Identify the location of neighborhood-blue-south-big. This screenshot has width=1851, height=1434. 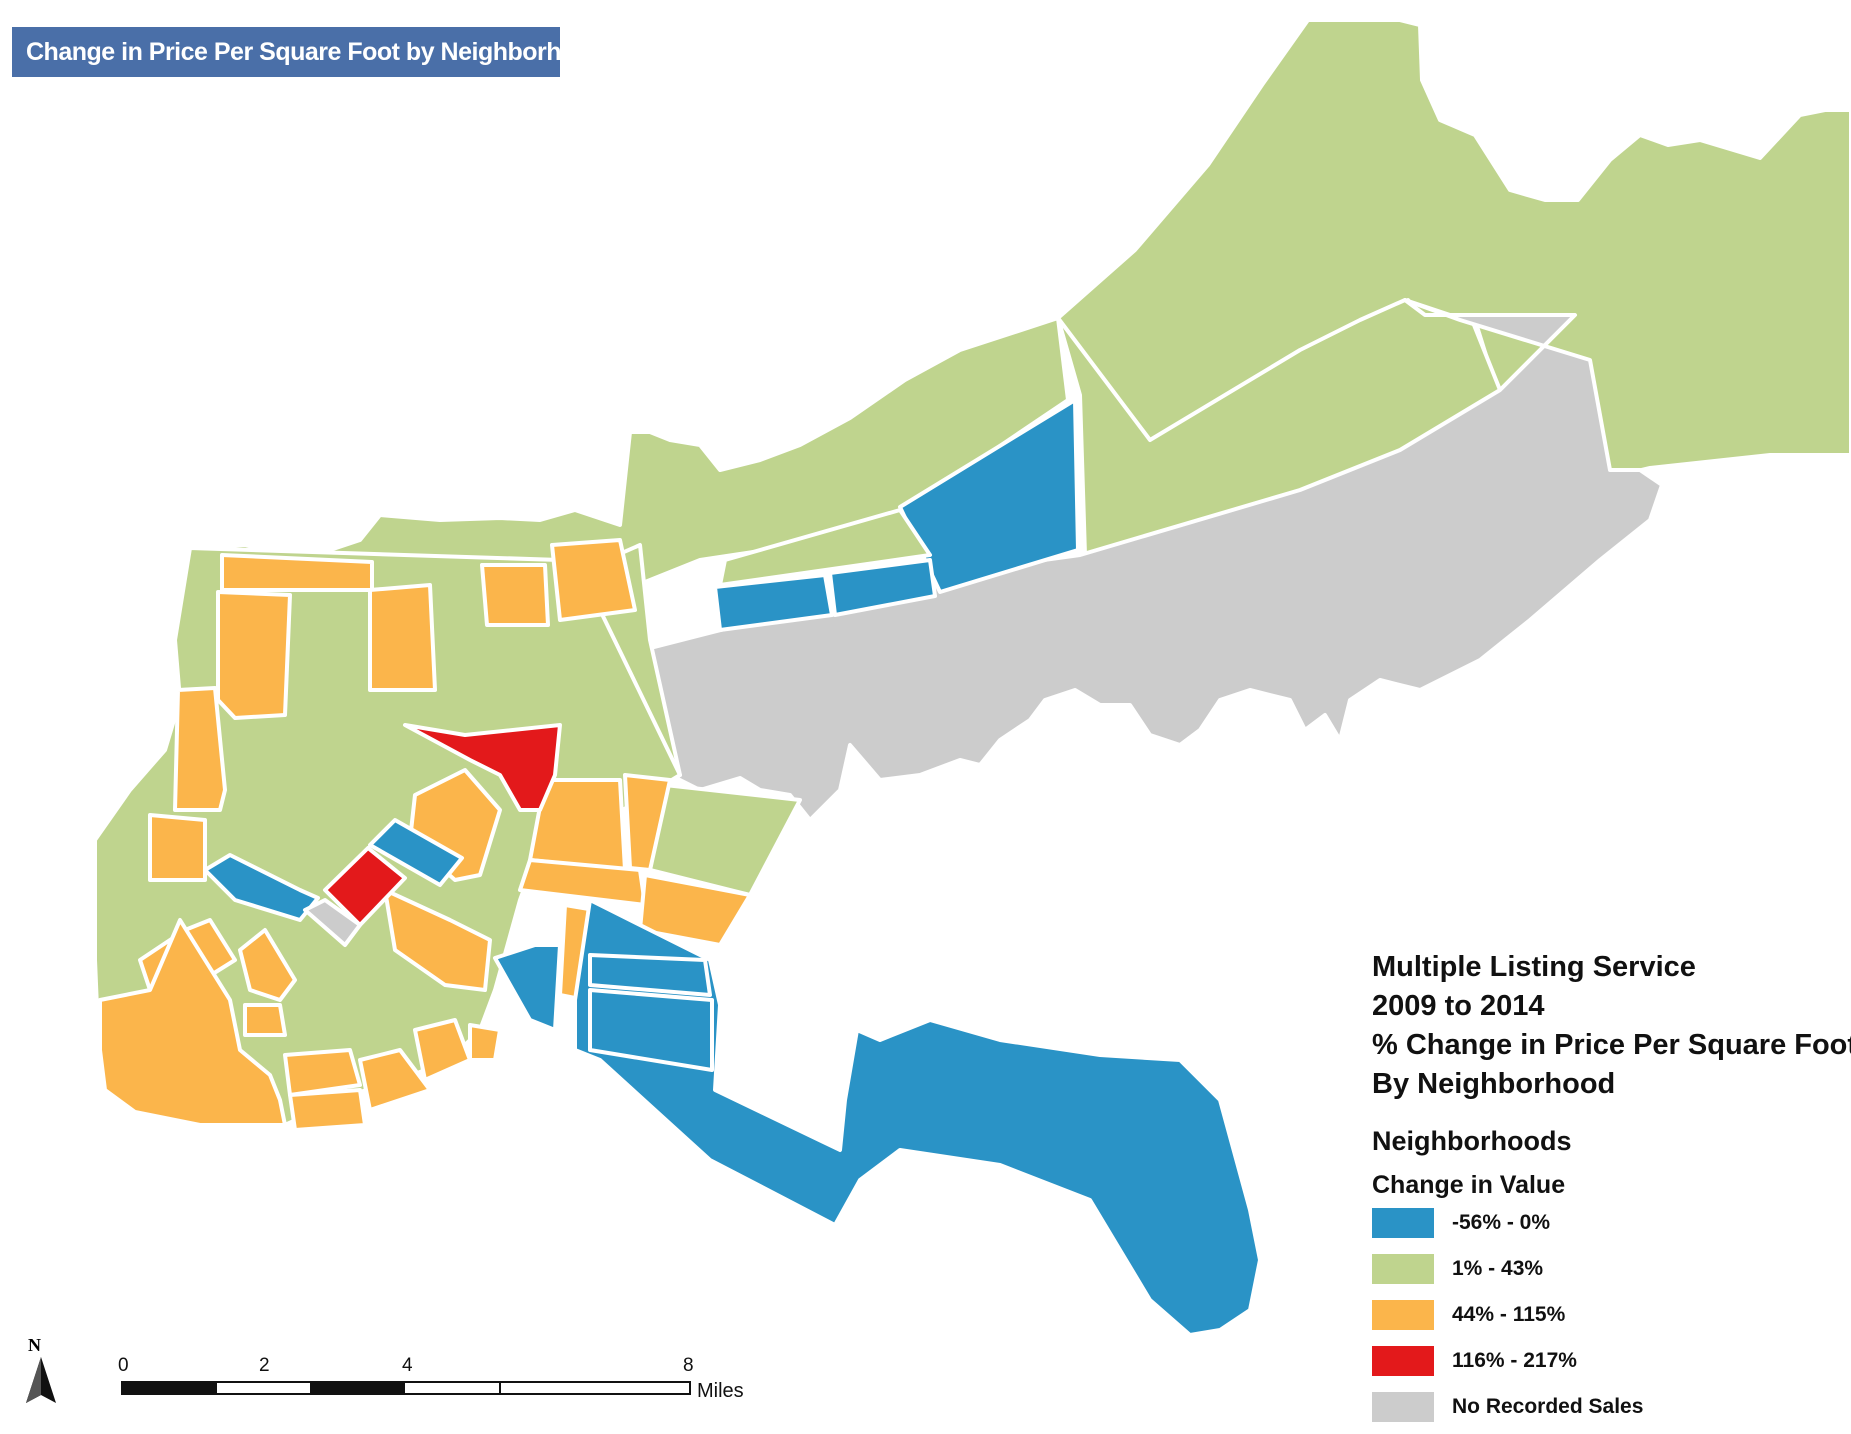
(917, 1117).